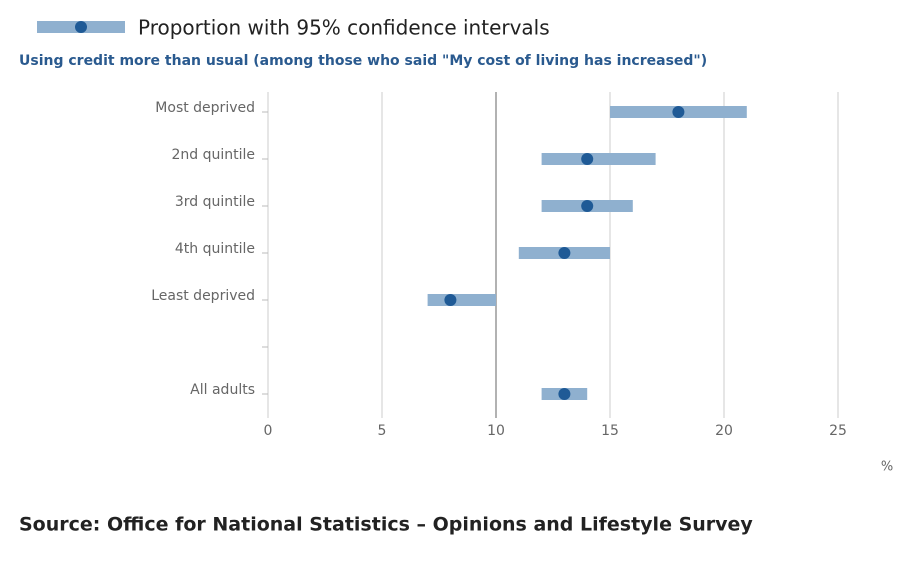 The width and height of the screenshot is (913, 571). What do you see at coordinates (213, 155) in the screenshot?
I see `y-tick-label: 2nd quintile` at bounding box center [213, 155].